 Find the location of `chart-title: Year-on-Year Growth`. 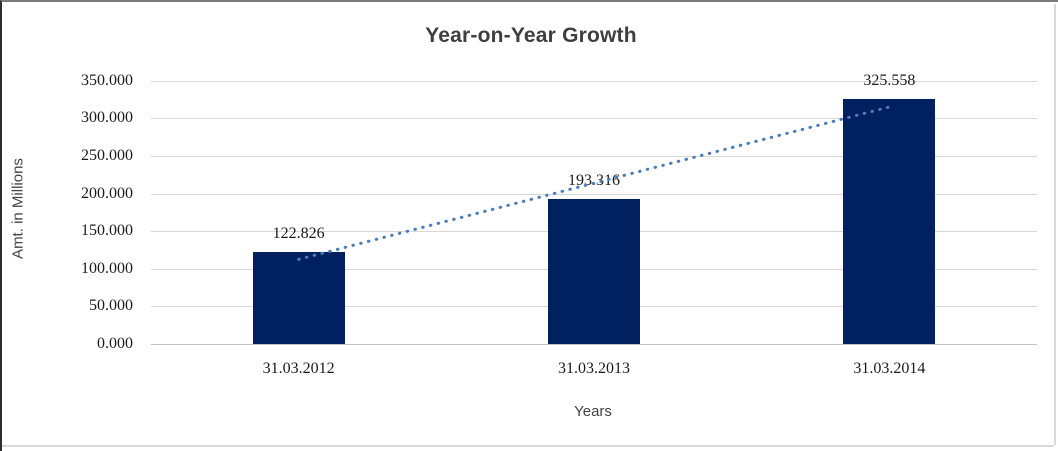

chart-title: Year-on-Year Growth is located at coordinates (531, 35).